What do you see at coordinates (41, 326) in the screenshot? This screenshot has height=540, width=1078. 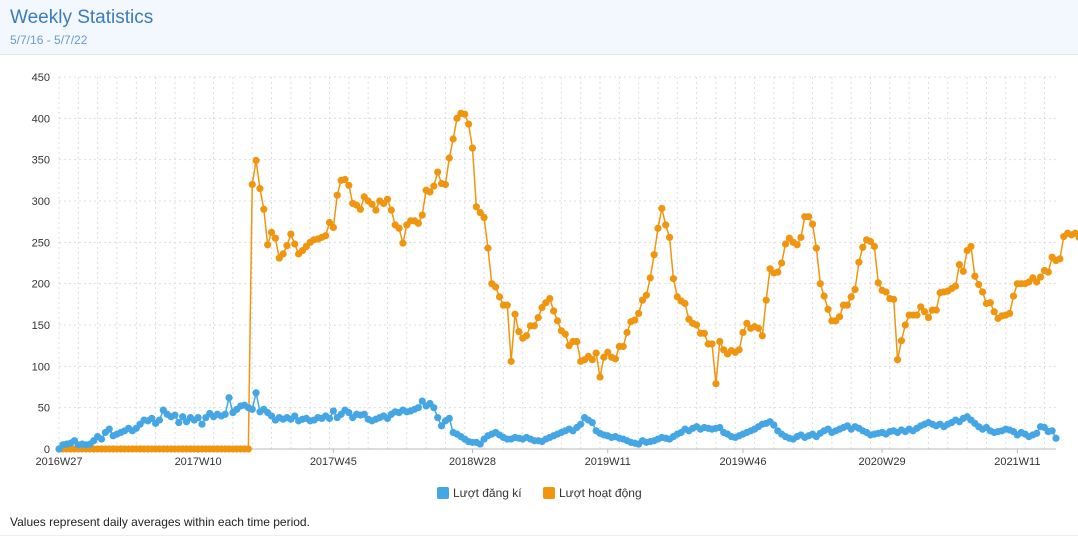 I see `y-tick-label: 150` at bounding box center [41, 326].